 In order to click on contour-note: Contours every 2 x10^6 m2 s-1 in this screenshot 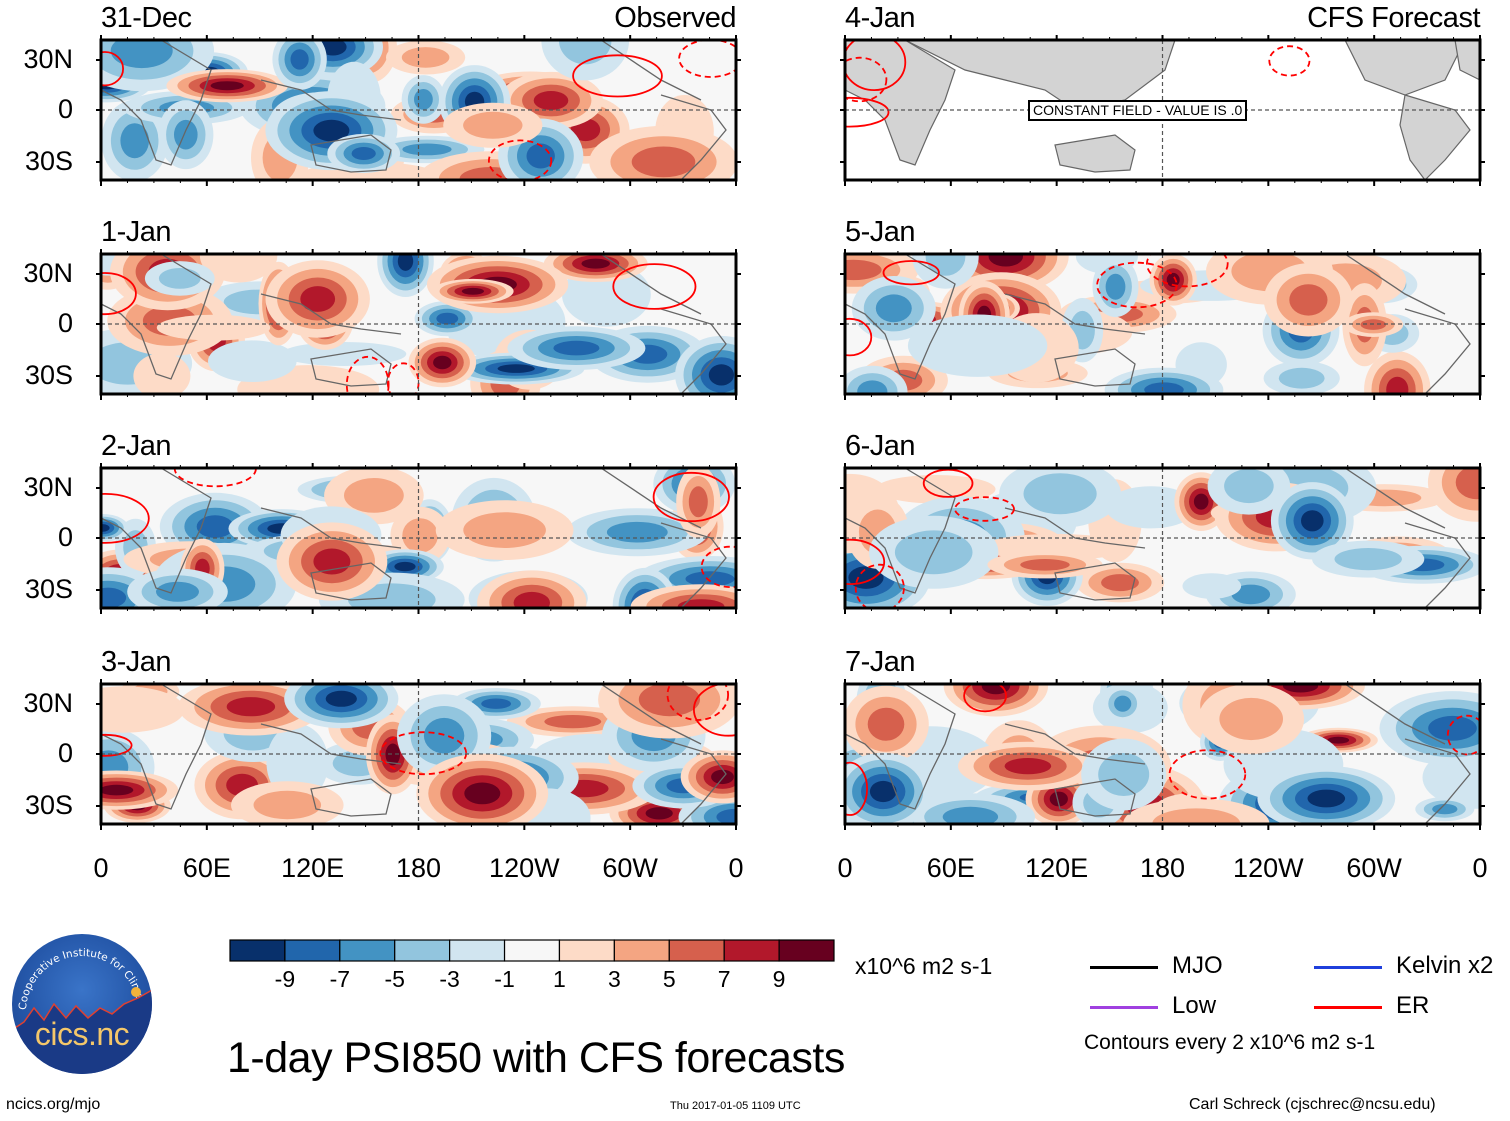, I will do `click(1230, 1042)`.